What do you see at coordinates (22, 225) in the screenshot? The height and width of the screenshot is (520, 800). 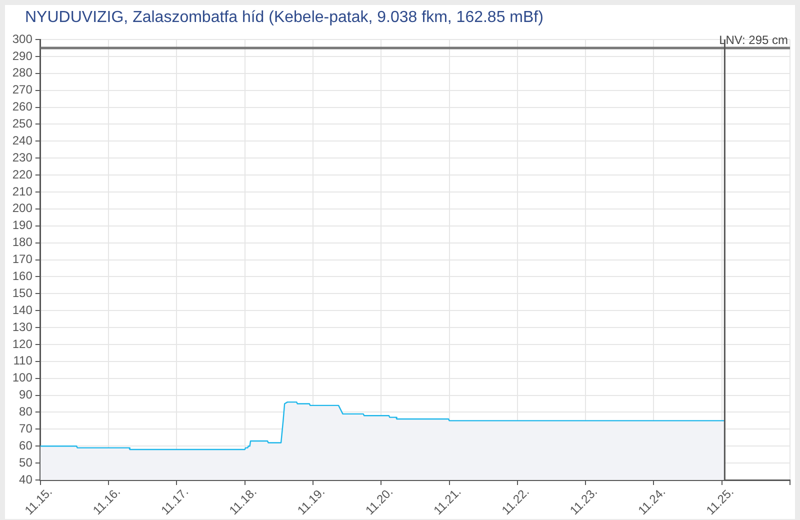 I see `y-tick-label: 190` at bounding box center [22, 225].